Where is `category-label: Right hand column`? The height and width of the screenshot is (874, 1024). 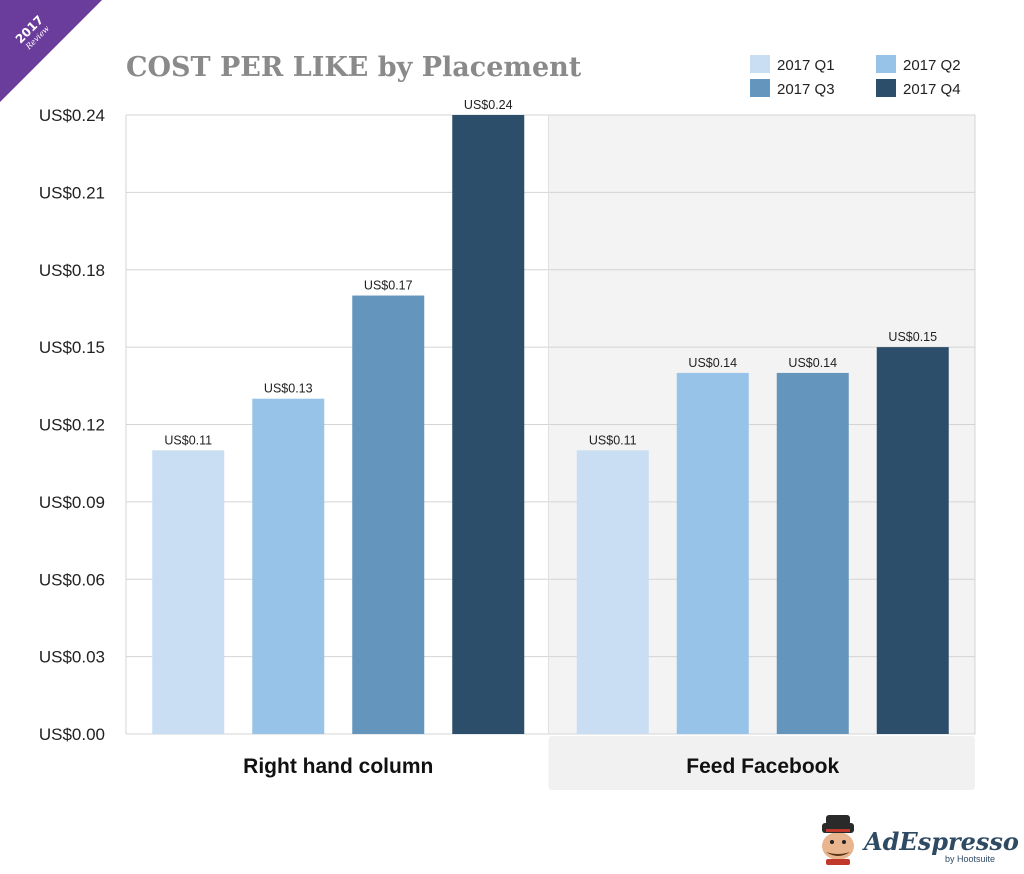
category-label: Right hand column is located at coordinates (338, 766).